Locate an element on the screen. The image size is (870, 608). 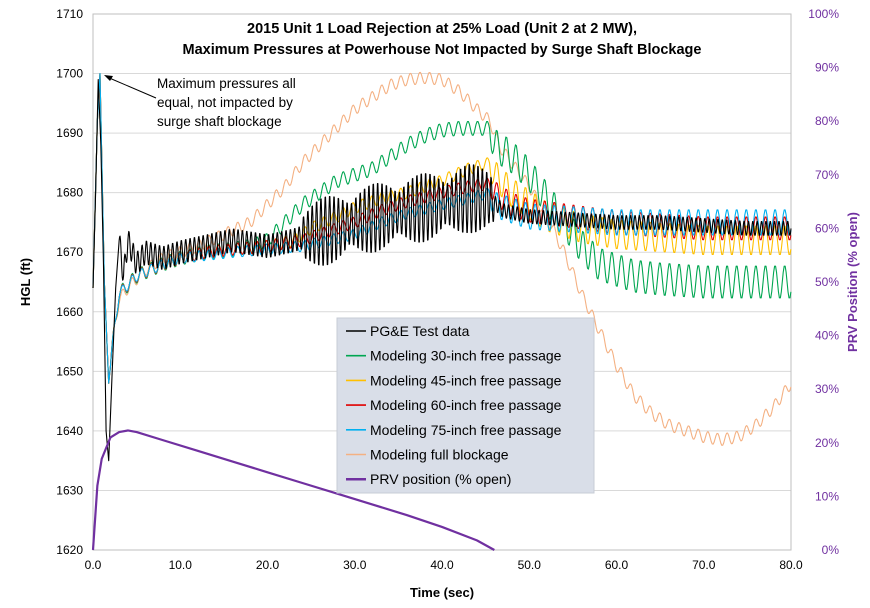
legend-entry: PRV position (% open) is located at coordinates (440, 479).